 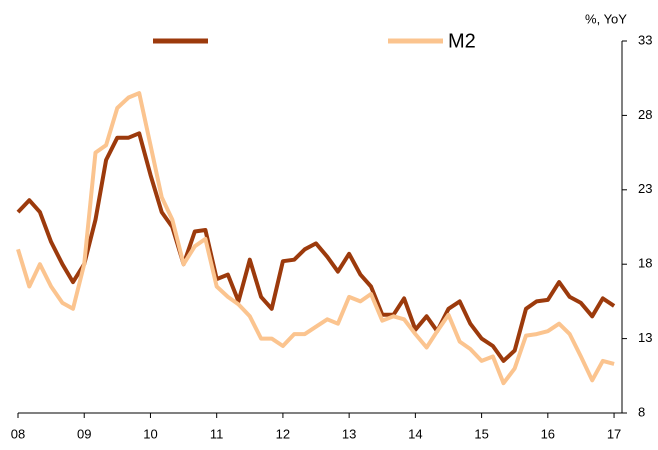 What do you see at coordinates (217, 433) in the screenshot?
I see `x-tick-label: 11` at bounding box center [217, 433].